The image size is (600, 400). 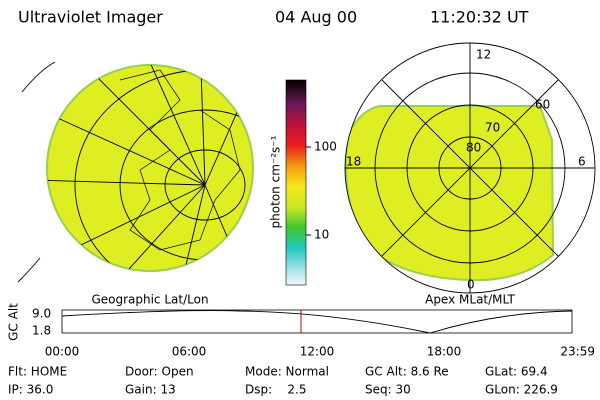 I want to click on altitude-ylabel: GC Alt, so click(x=14, y=322).